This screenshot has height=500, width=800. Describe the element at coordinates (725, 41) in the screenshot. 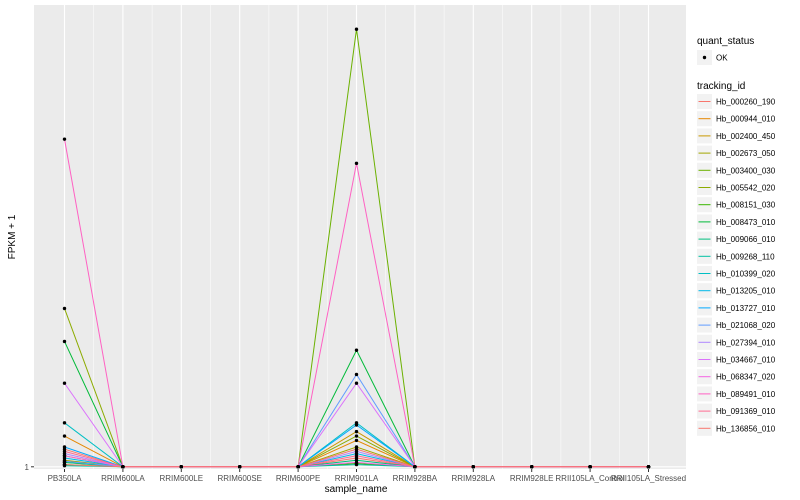

I see `legend-title-quant-status: quant_status` at that location.